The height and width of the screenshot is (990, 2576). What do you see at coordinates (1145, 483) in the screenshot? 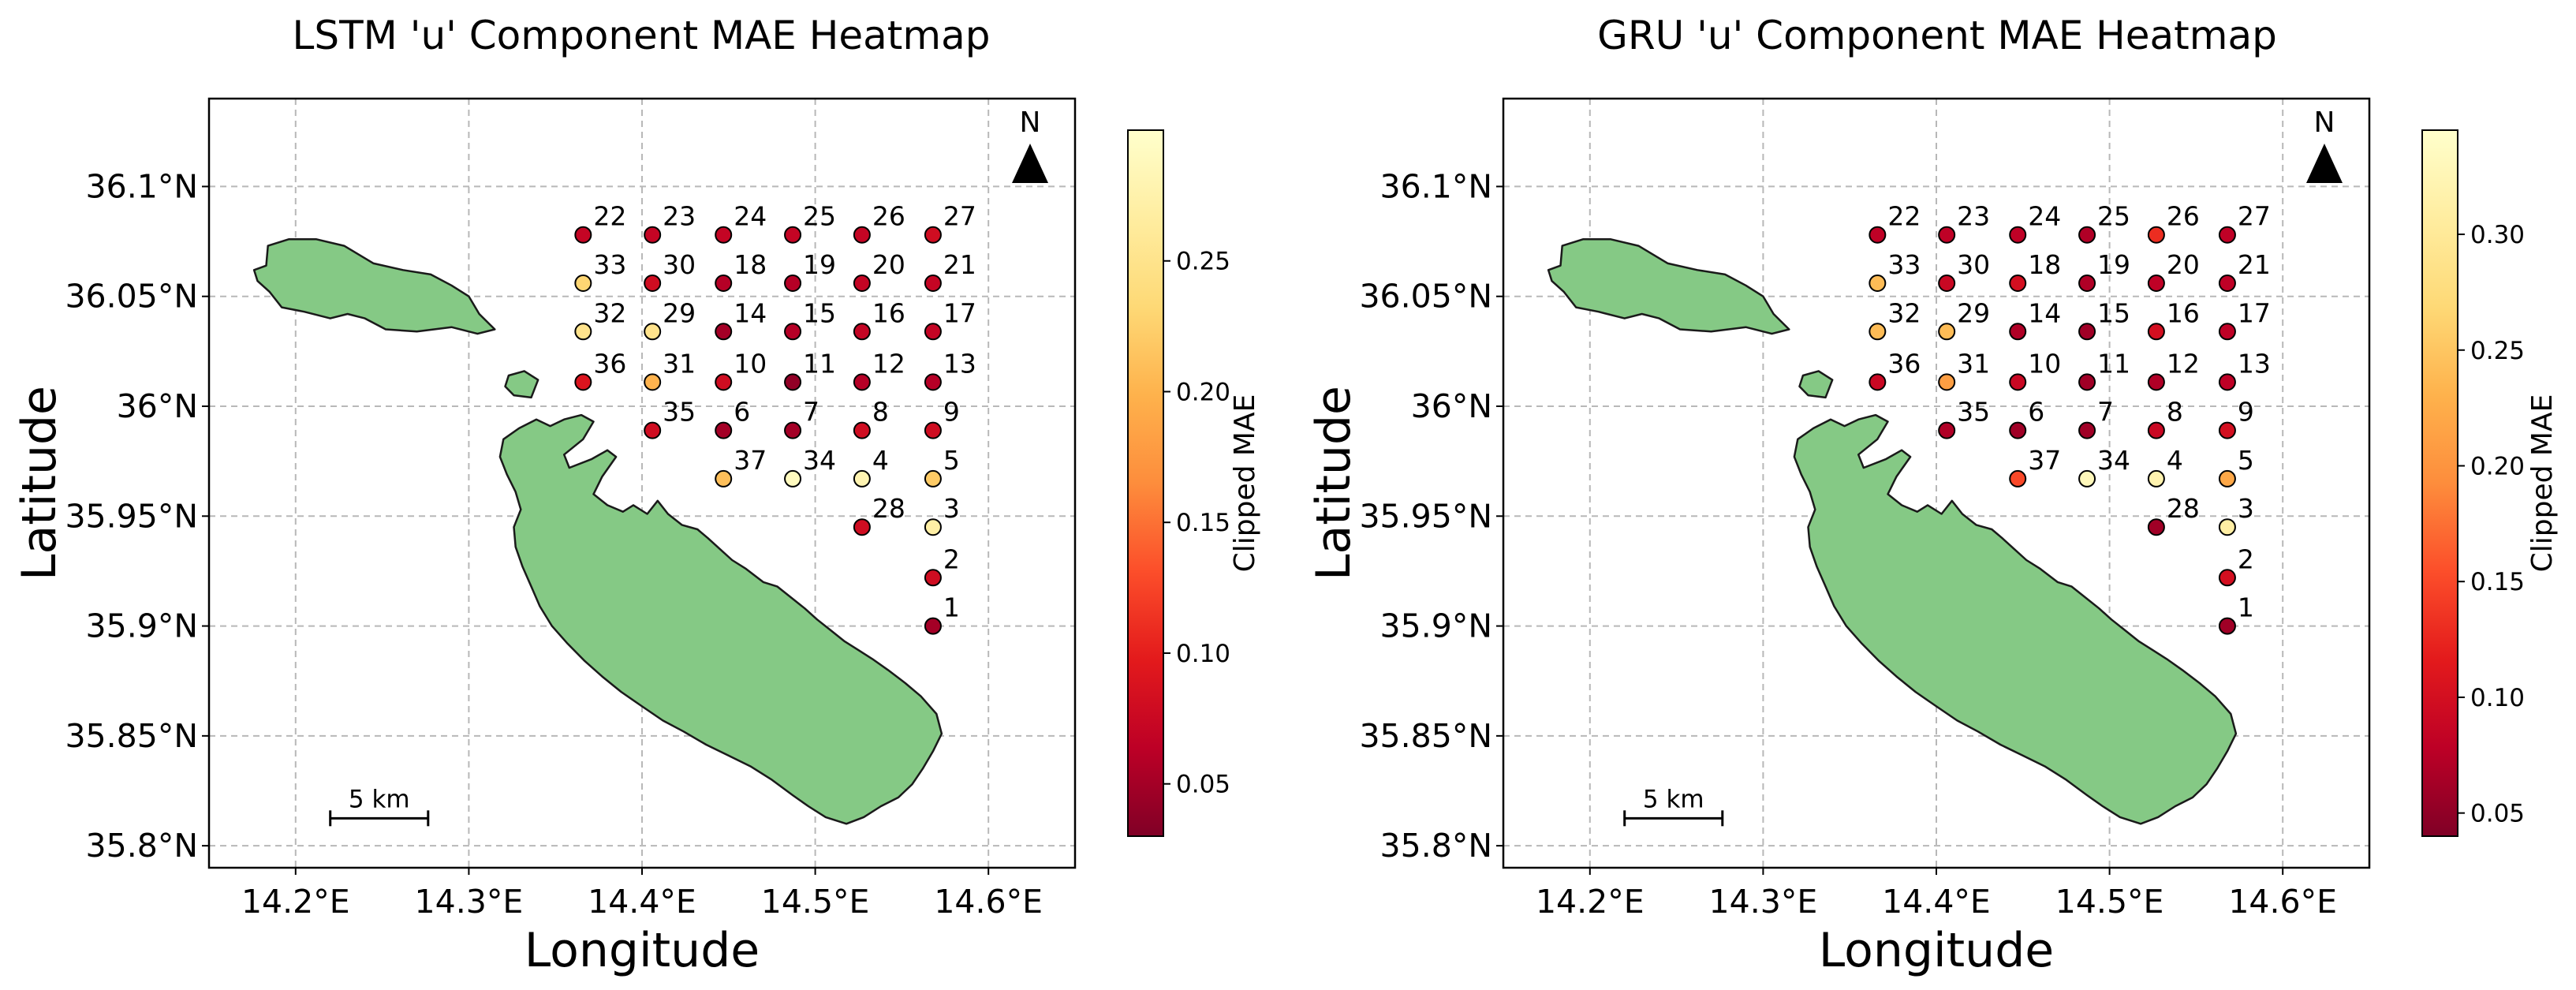
I see `colorbar` at bounding box center [1145, 483].